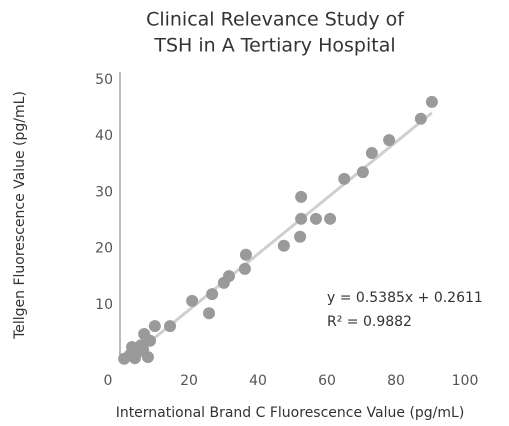 The height and width of the screenshot is (426, 509). What do you see at coordinates (189, 381) in the screenshot?
I see `x-tick-label: 20` at bounding box center [189, 381].